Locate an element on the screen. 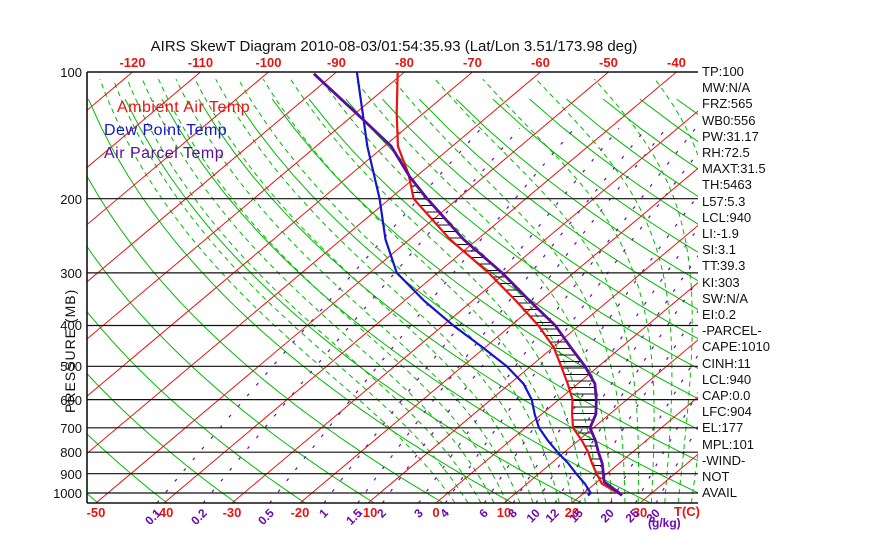  mixing-ratio-unit: (g/kg) is located at coordinates (664, 523).